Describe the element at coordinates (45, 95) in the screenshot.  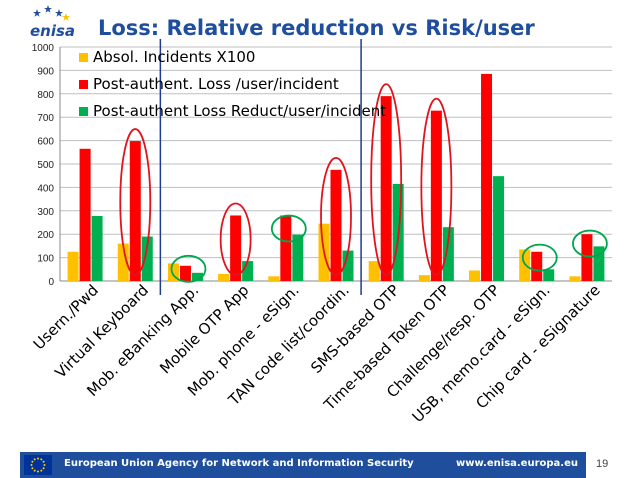
I see `y-tick-label: 800` at that location.